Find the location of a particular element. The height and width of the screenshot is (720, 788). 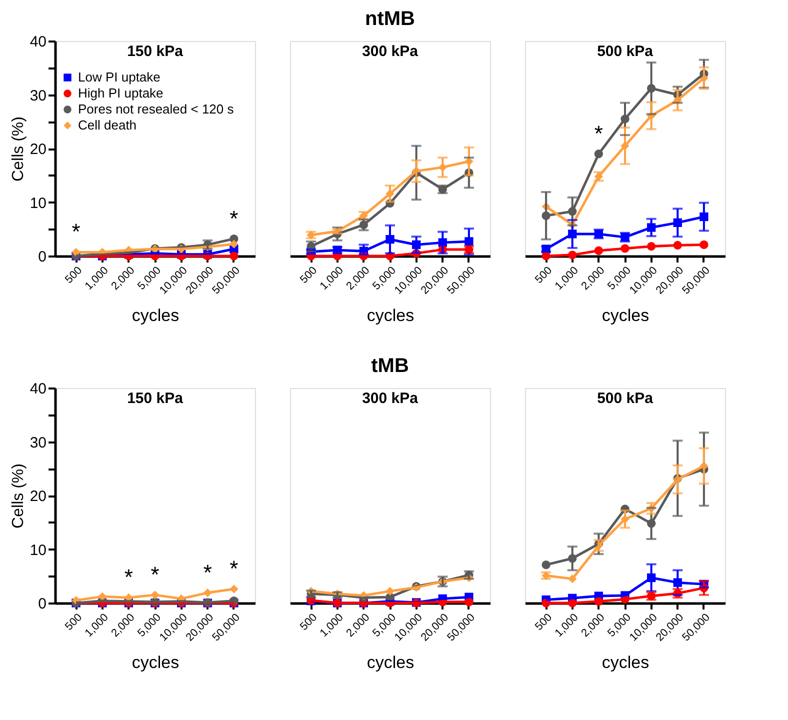

chart-title: tMB is located at coordinates (390, 366).